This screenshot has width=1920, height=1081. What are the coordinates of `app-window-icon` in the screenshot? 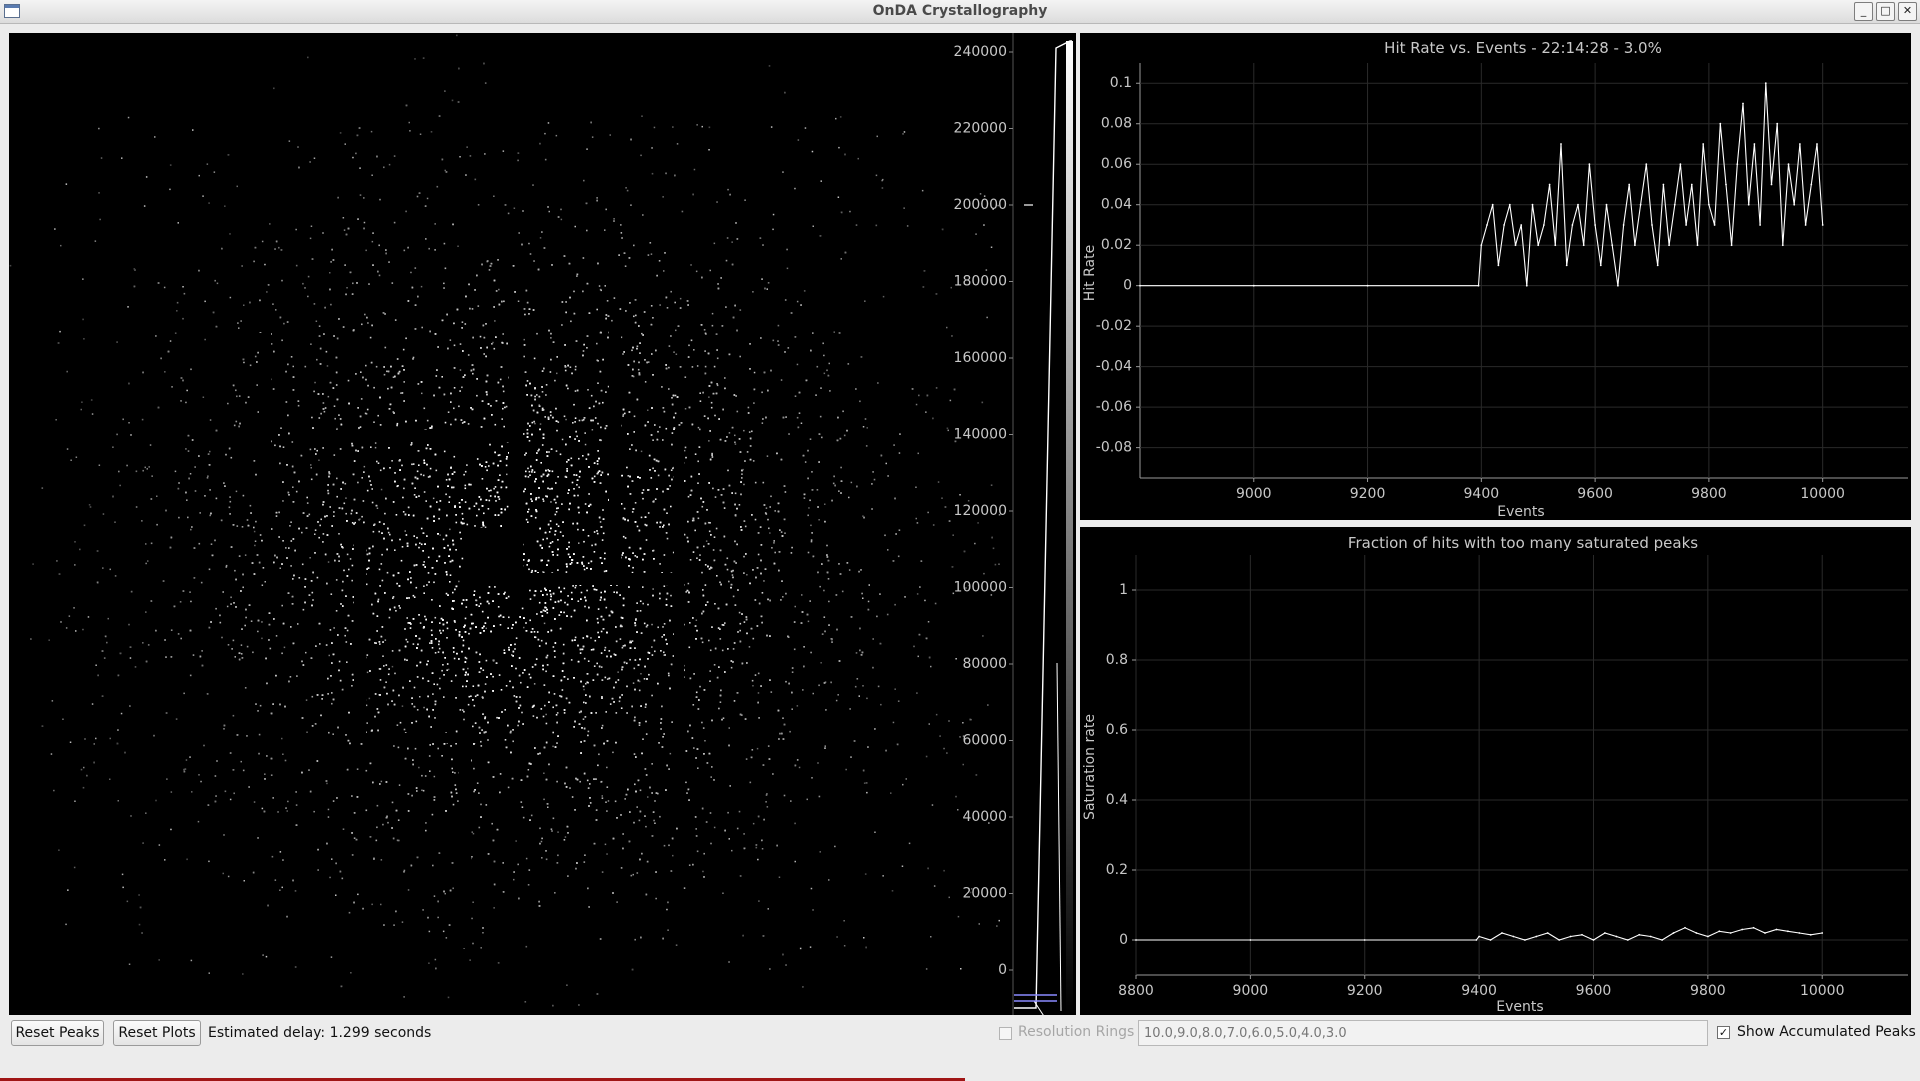 It's located at (12, 11).